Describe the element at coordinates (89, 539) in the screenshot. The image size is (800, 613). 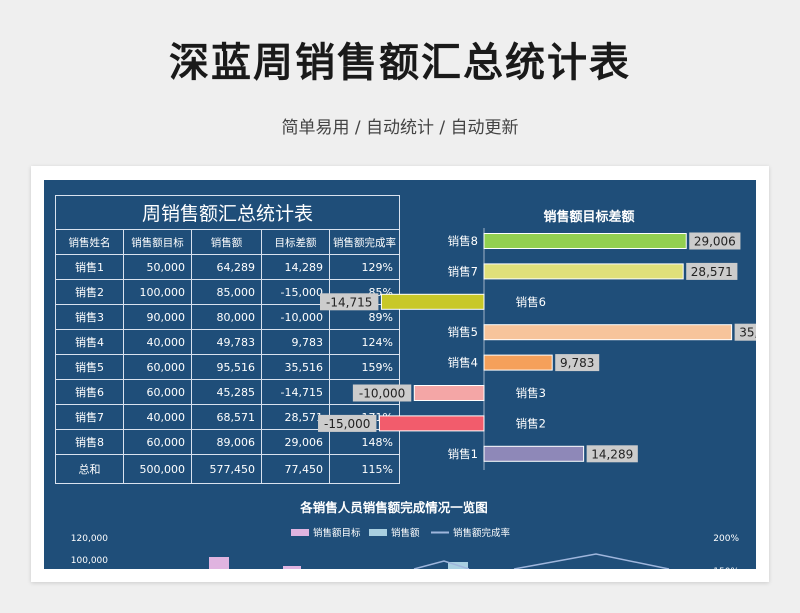
I see `y-tick-label: 120,000` at that location.